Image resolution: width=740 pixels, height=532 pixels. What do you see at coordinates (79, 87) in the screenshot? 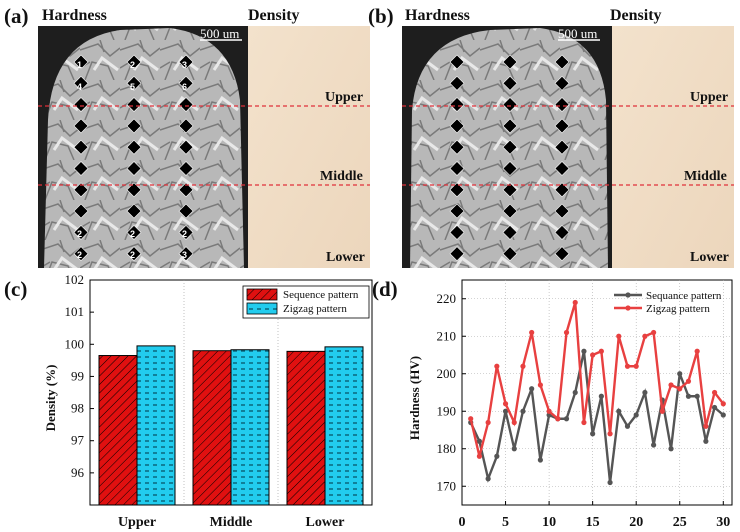
I see `indent-number: 4` at bounding box center [79, 87].